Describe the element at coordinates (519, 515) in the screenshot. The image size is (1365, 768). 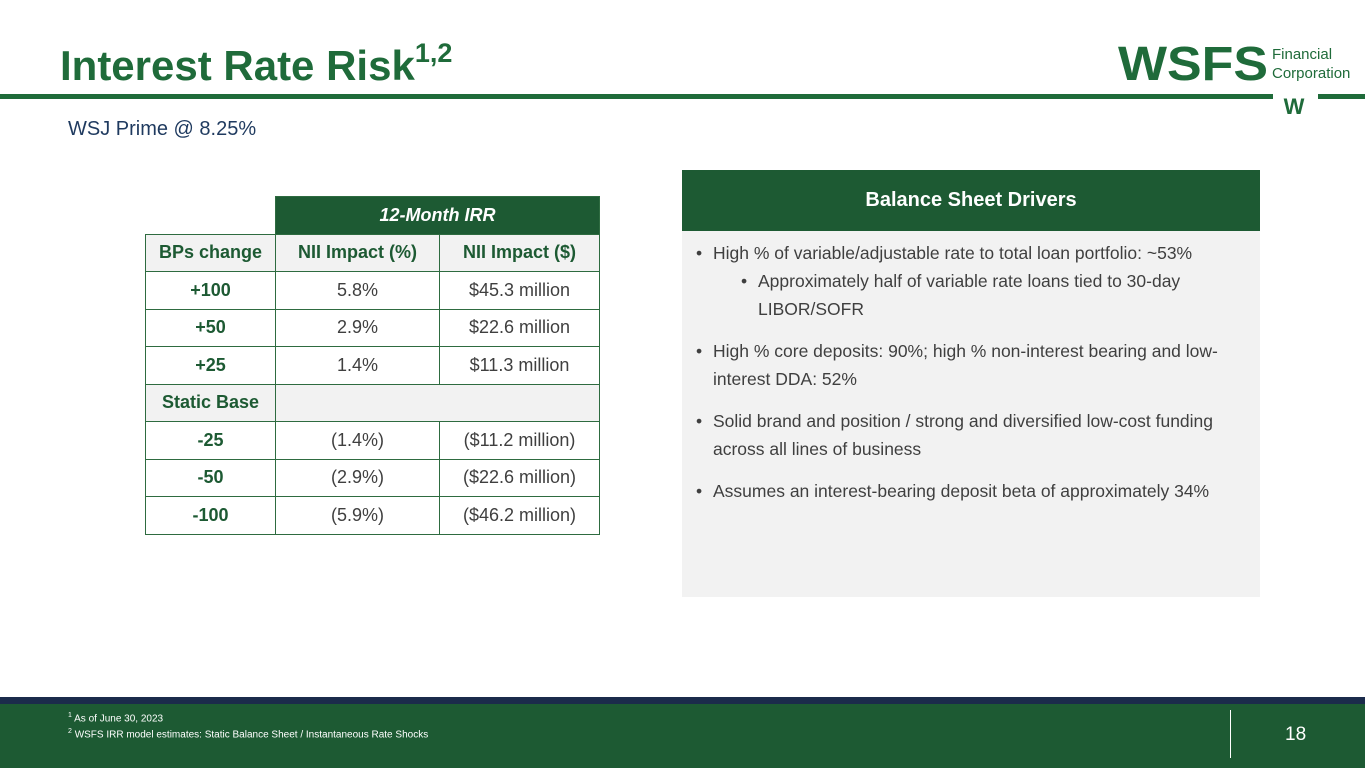
I see `table-cell: ($46.2 million)` at that location.